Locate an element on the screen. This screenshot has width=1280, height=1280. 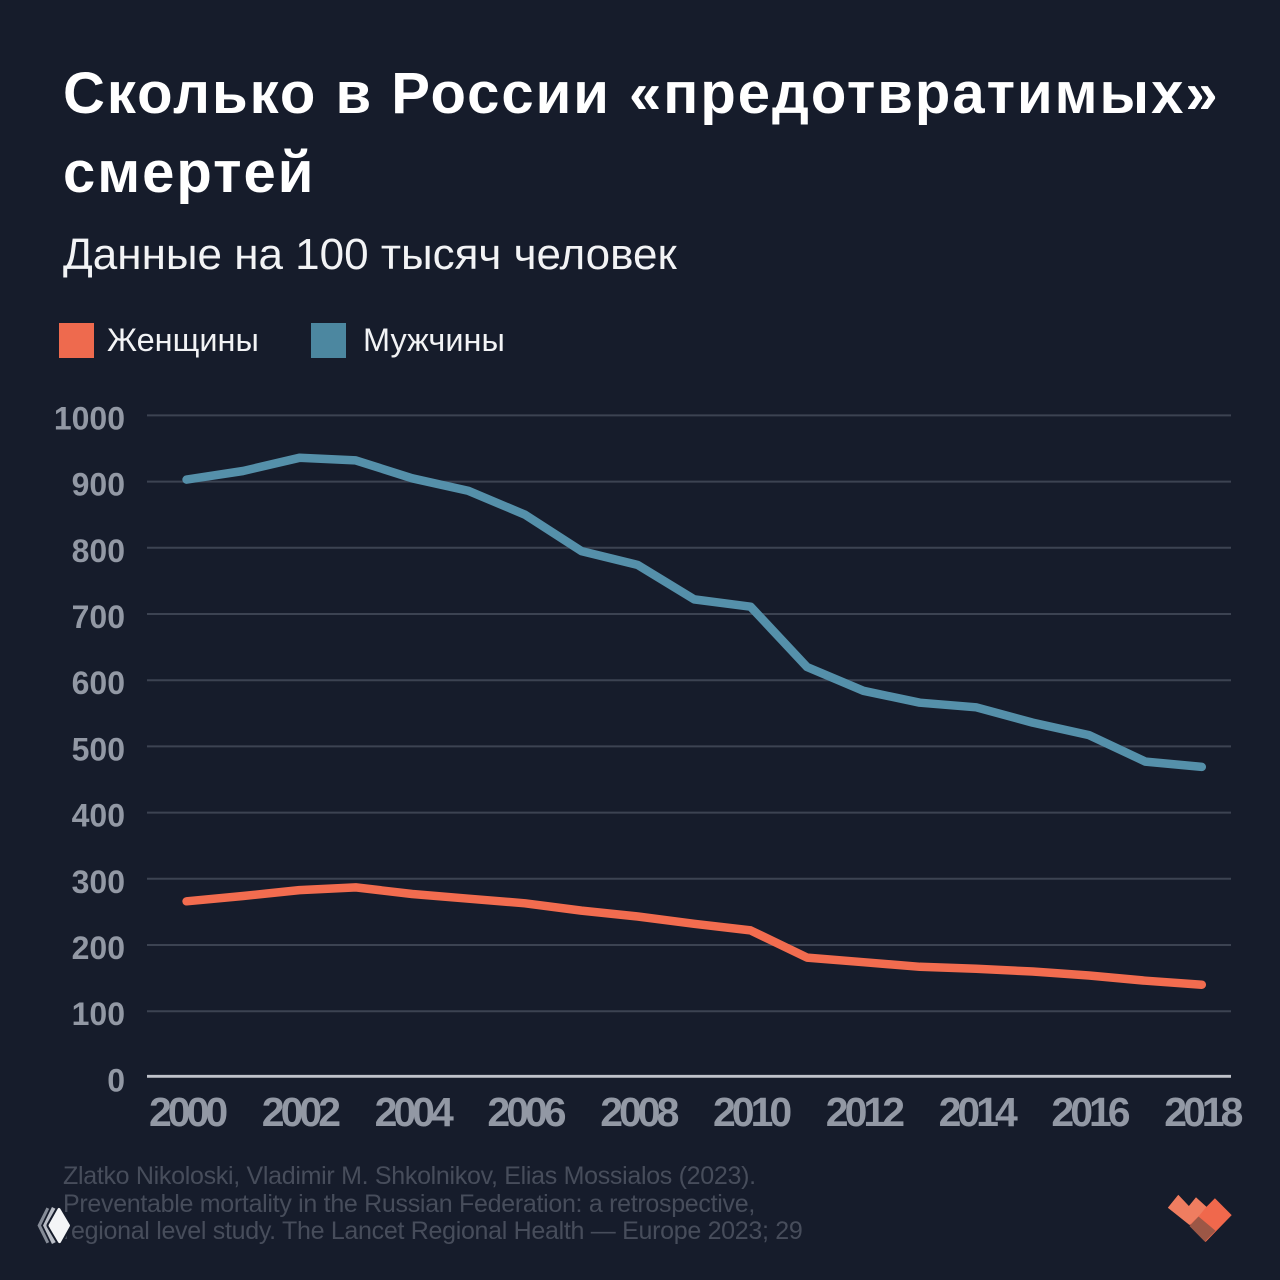
svg-text: 2012 is located at coordinates (865, 1112).